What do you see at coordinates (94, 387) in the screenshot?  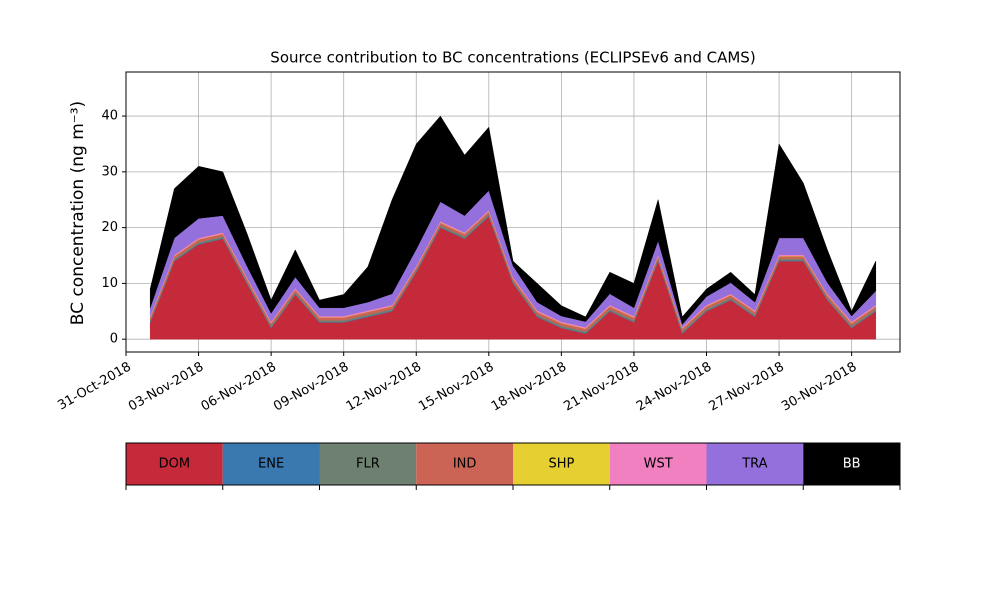 I see `x-tick-label: 31-Oct-2018` at bounding box center [94, 387].